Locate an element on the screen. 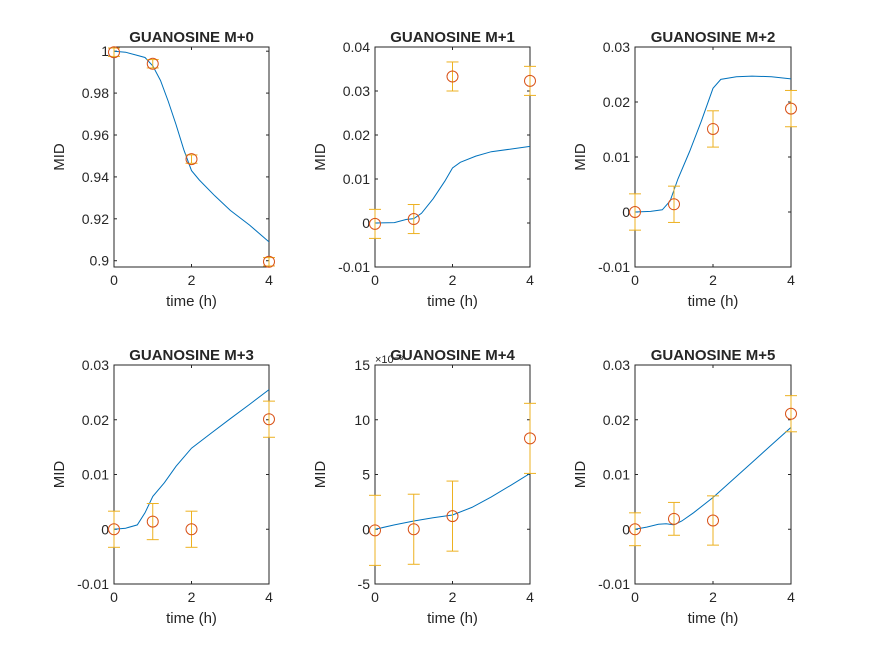 The width and height of the screenshot is (875, 656). panel-title: GUANOSINE M+5 is located at coordinates (713, 355).